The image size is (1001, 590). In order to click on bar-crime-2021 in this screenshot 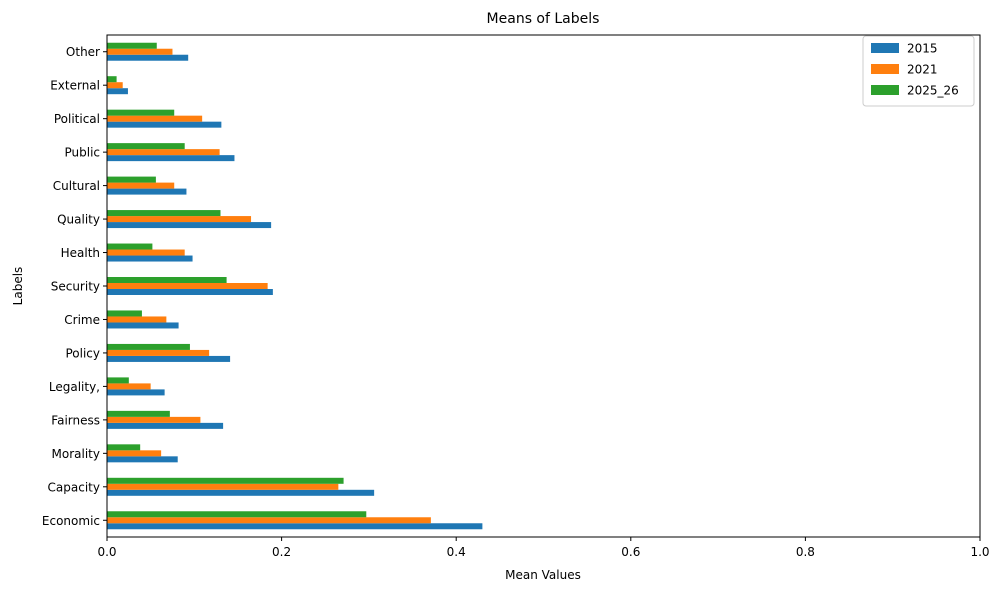, I will do `click(137, 319)`.